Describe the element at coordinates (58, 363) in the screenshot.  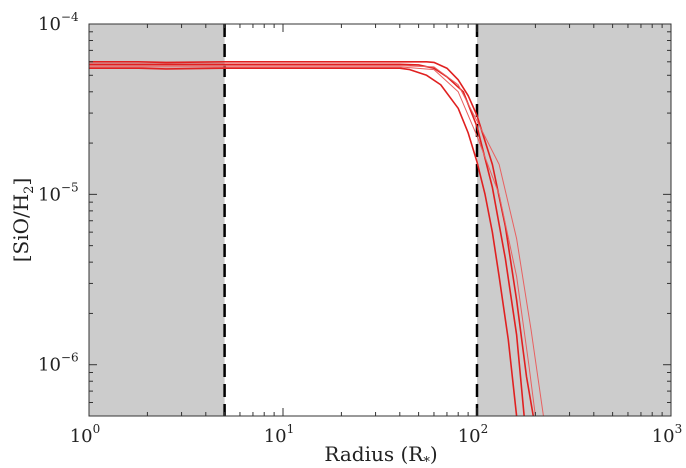
I see `y-tick-label: 10⁻⁶` at that location.